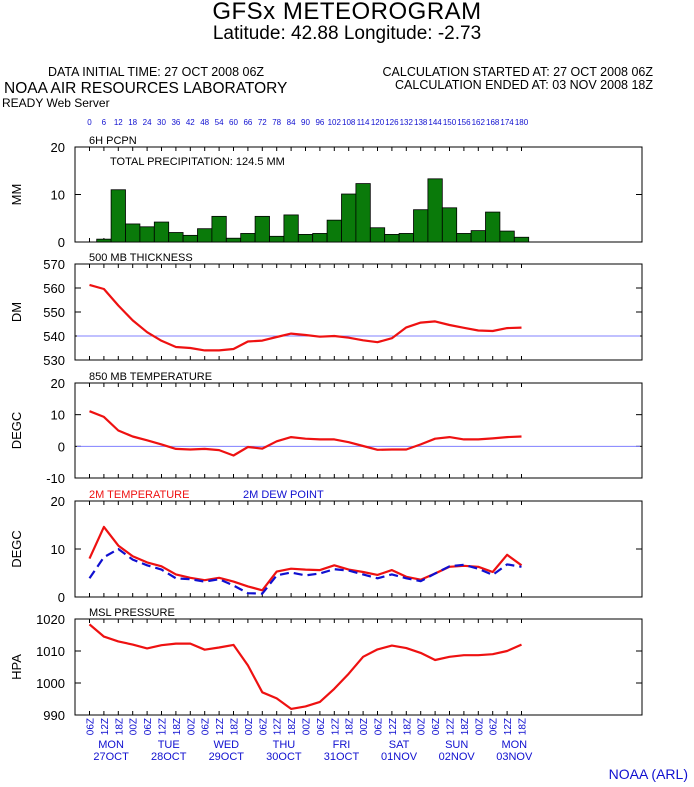 This screenshot has height=787, width=694. What do you see at coordinates (291, 122) in the screenshot?
I see `forecast-hour-label: 84` at bounding box center [291, 122].